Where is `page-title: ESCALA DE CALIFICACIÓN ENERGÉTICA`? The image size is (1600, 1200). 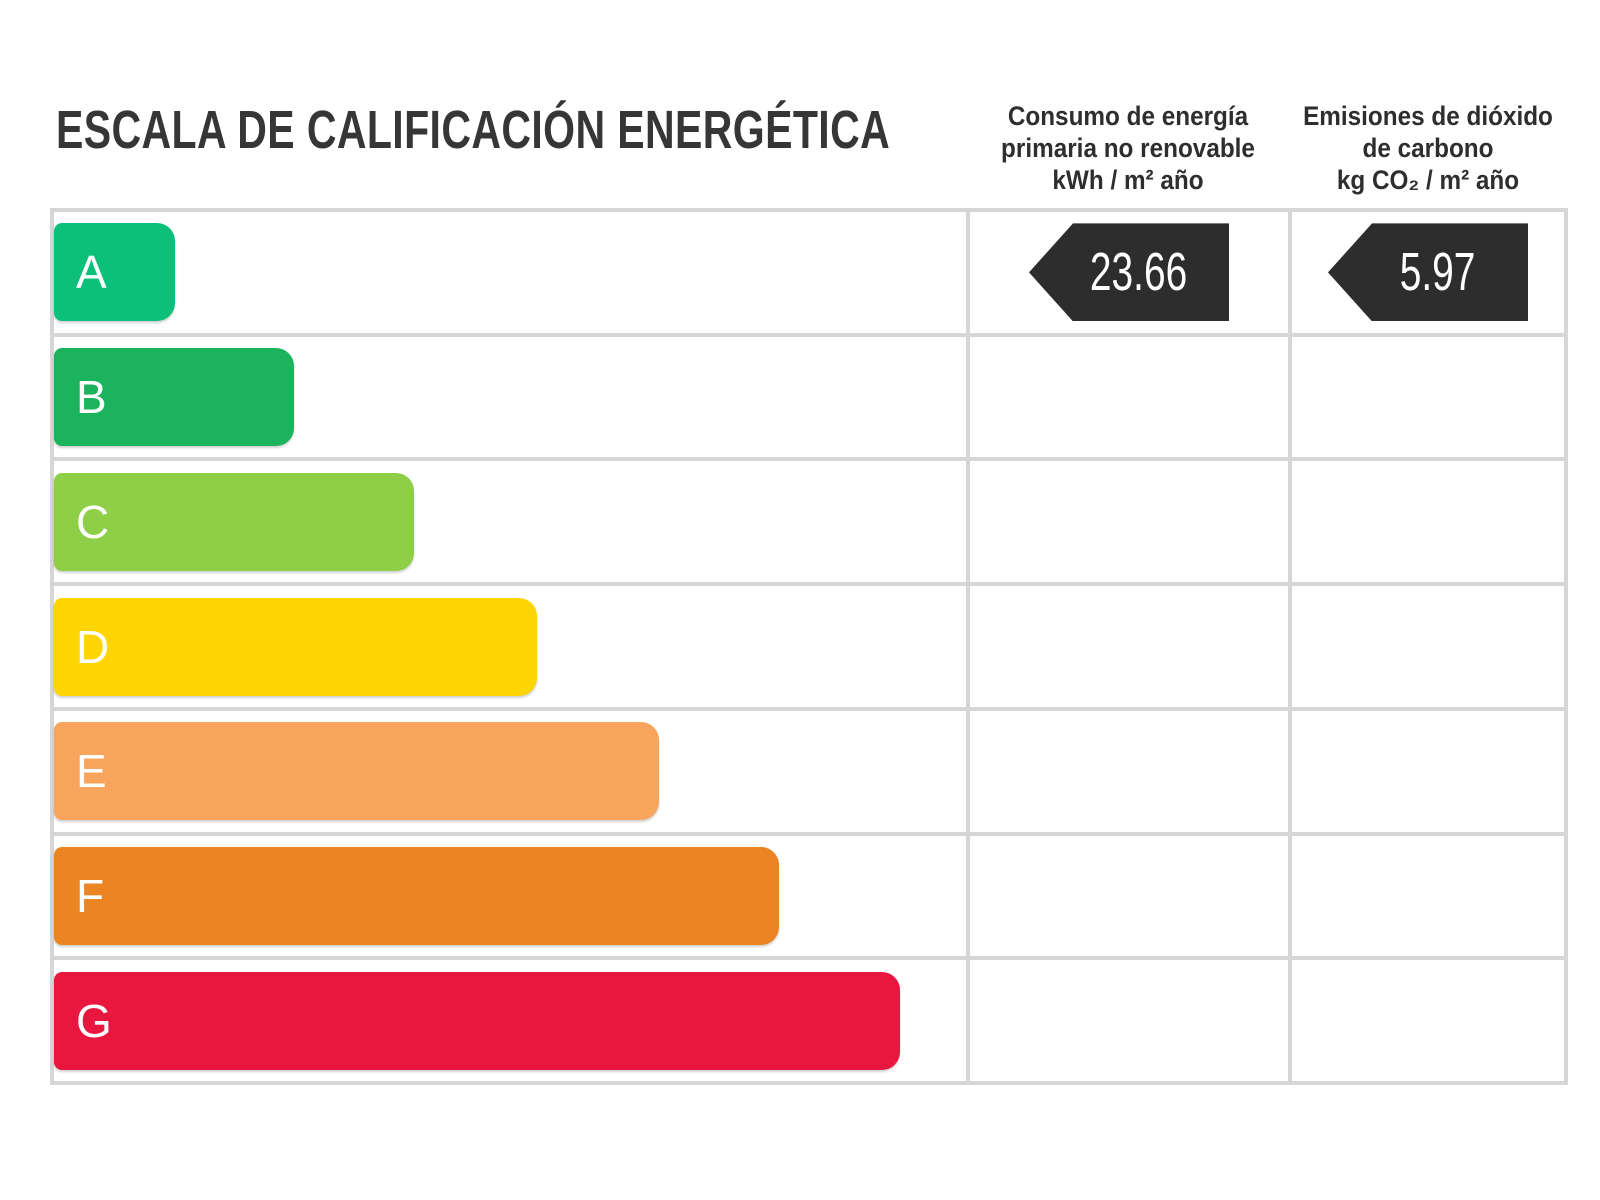 page-title: ESCALA DE CALIFICACIÓN ENERGÉTICA is located at coordinates (473, 130).